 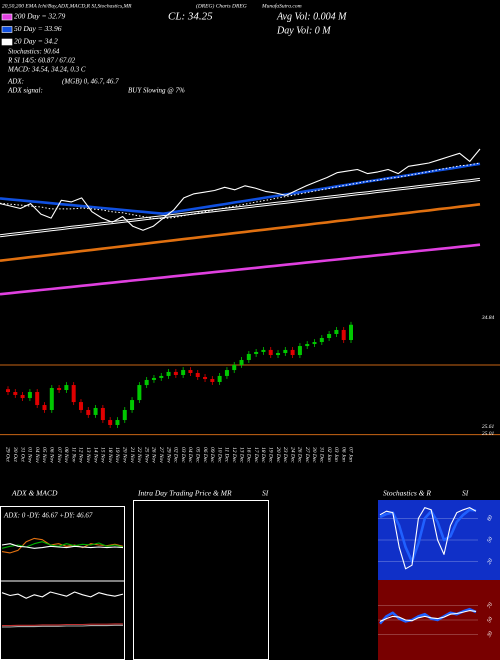 I want to click on x-tick-label: 05 Nov, so click(x=44, y=455).